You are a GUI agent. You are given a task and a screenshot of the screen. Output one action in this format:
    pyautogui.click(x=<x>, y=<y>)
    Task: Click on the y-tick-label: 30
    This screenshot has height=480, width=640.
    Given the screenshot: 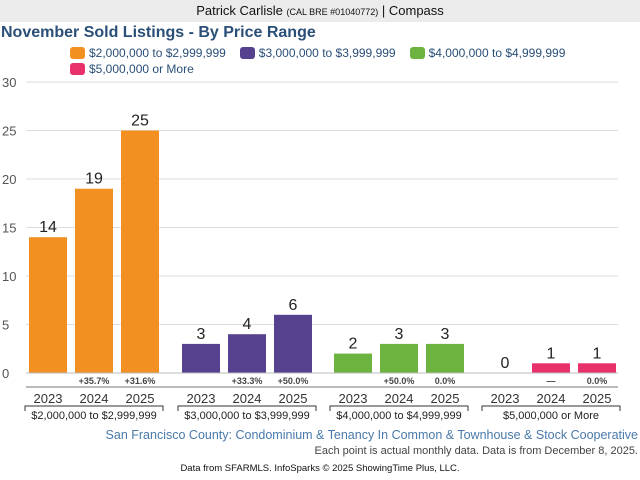 What is the action you would take?
    pyautogui.click(x=9, y=82)
    